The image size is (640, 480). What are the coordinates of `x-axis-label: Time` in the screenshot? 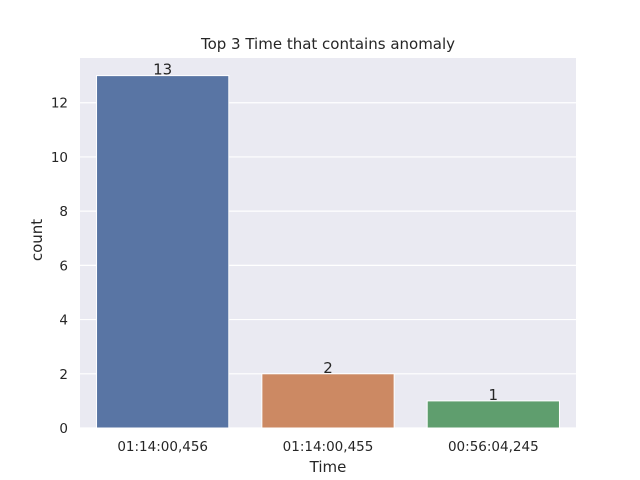 It's located at (328, 467).